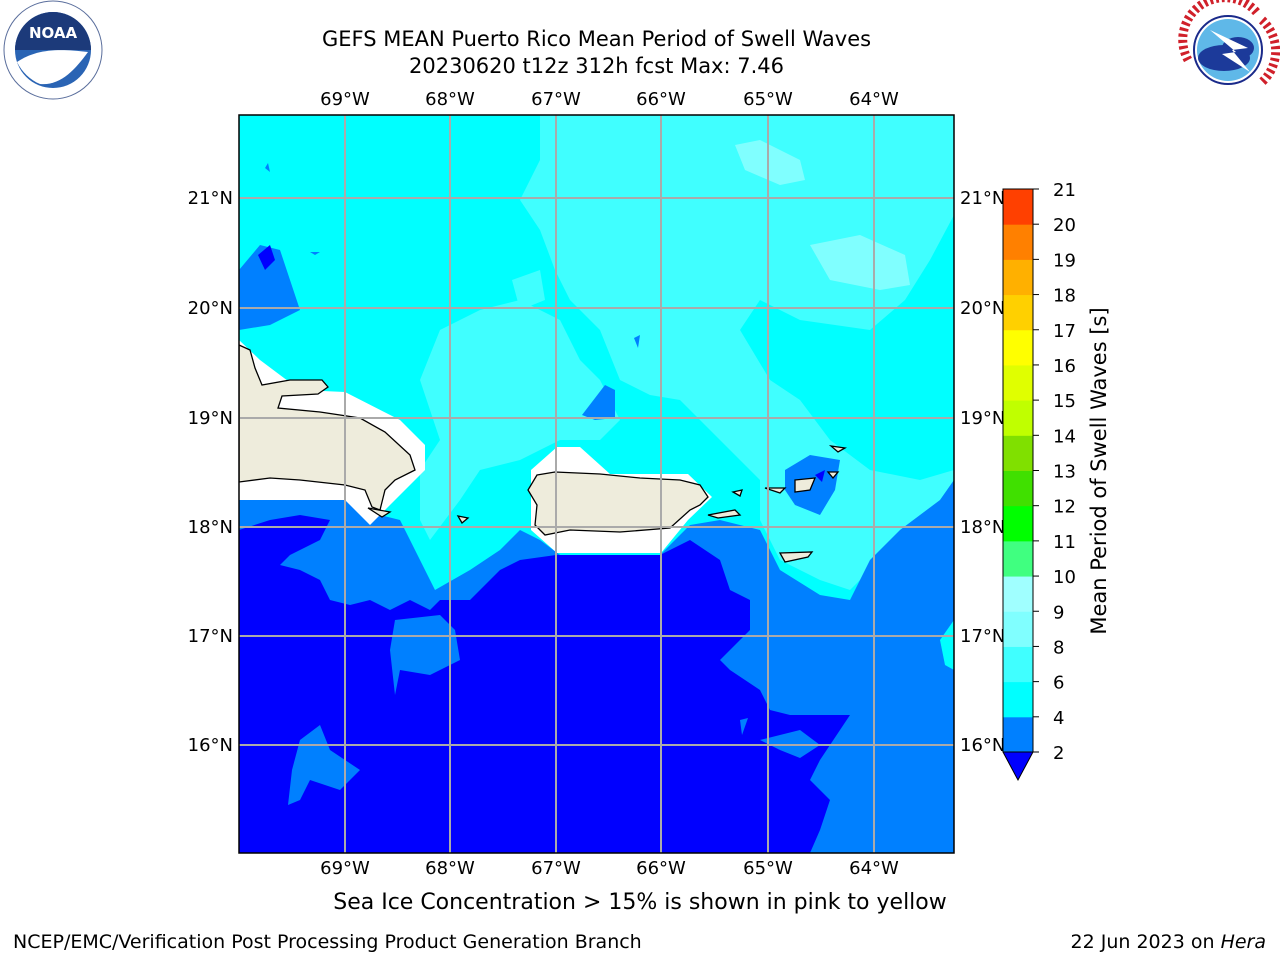  What do you see at coordinates (53, 50) in the screenshot?
I see `noaa-logo: NOAA` at bounding box center [53, 50].